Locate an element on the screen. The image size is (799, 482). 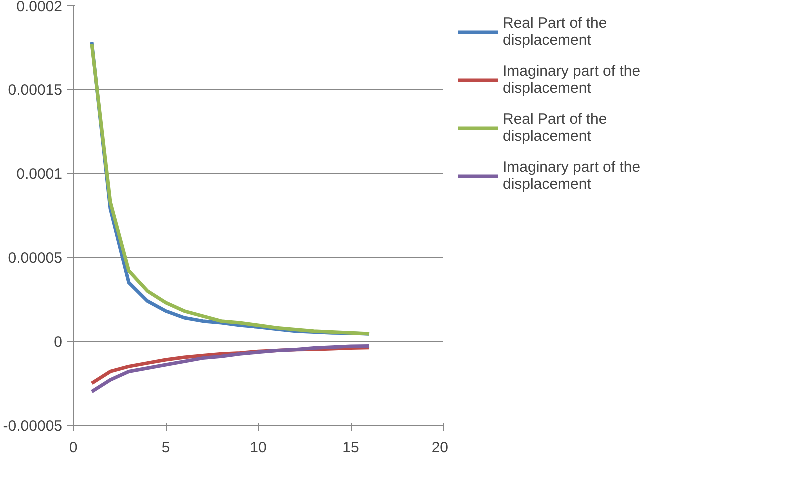
x-tick-label: 0 is located at coordinates (73, 448).